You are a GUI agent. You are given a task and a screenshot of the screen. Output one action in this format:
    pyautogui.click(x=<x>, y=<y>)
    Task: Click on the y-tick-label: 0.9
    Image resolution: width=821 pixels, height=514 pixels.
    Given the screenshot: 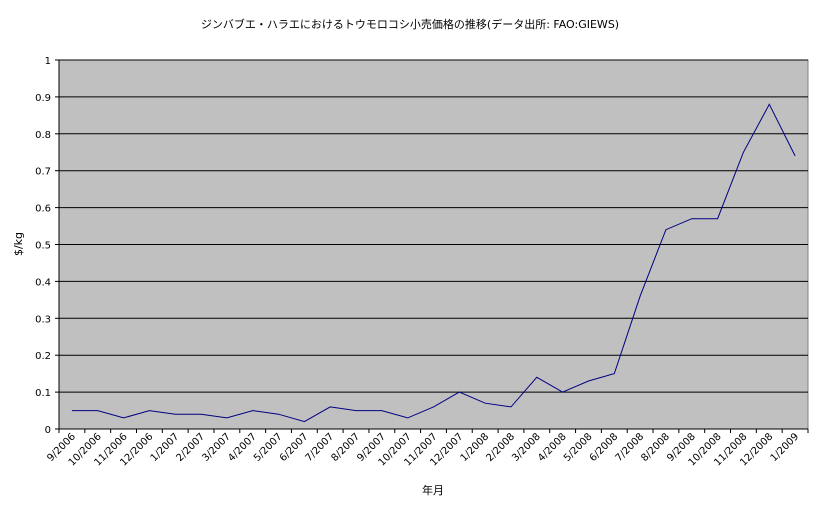 What is the action you would take?
    pyautogui.click(x=43, y=98)
    